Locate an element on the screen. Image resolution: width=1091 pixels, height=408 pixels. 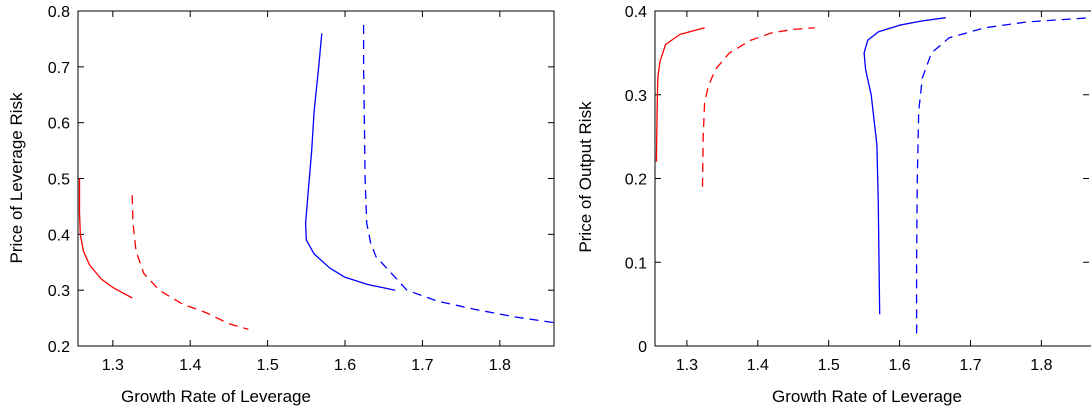
chart-output-risk-xtick-label: 1.8 is located at coordinates (1041, 365).